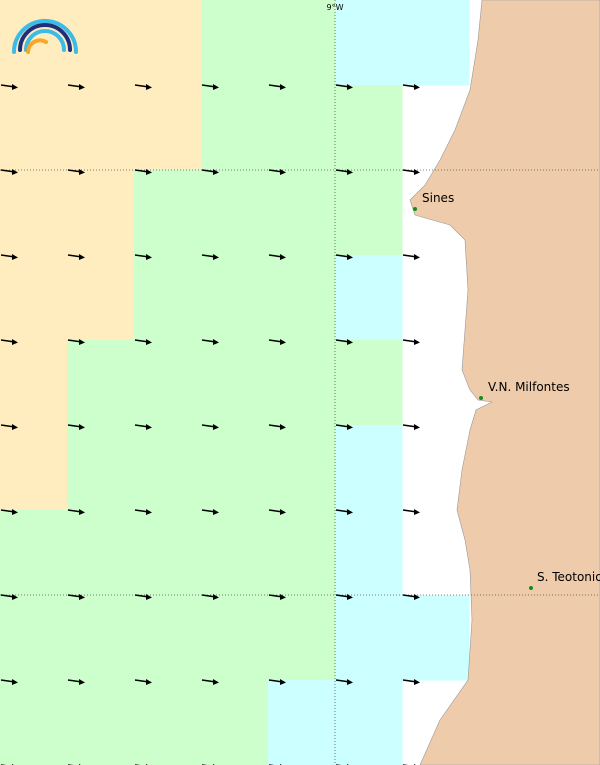 The image size is (600, 765). Describe the element at coordinates (529, 387) in the screenshot. I see `place-label: V.N. Milfontes` at that location.